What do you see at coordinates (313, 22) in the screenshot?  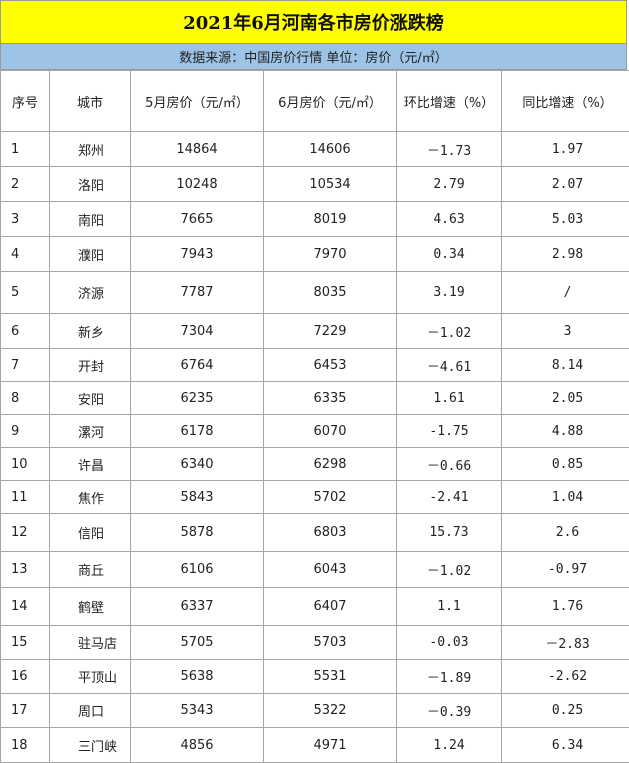 I see `table-title: 2021年6月河南各市房价涨跌榜` at bounding box center [313, 22].